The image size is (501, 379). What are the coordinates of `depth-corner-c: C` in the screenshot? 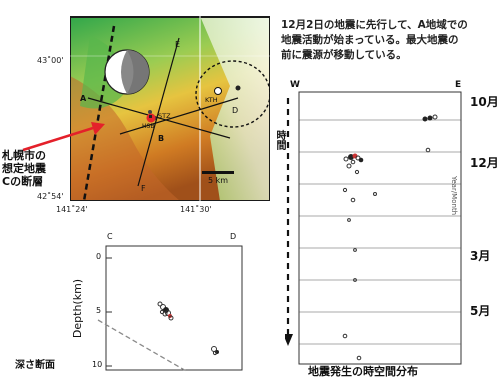 It's located at (110, 236).